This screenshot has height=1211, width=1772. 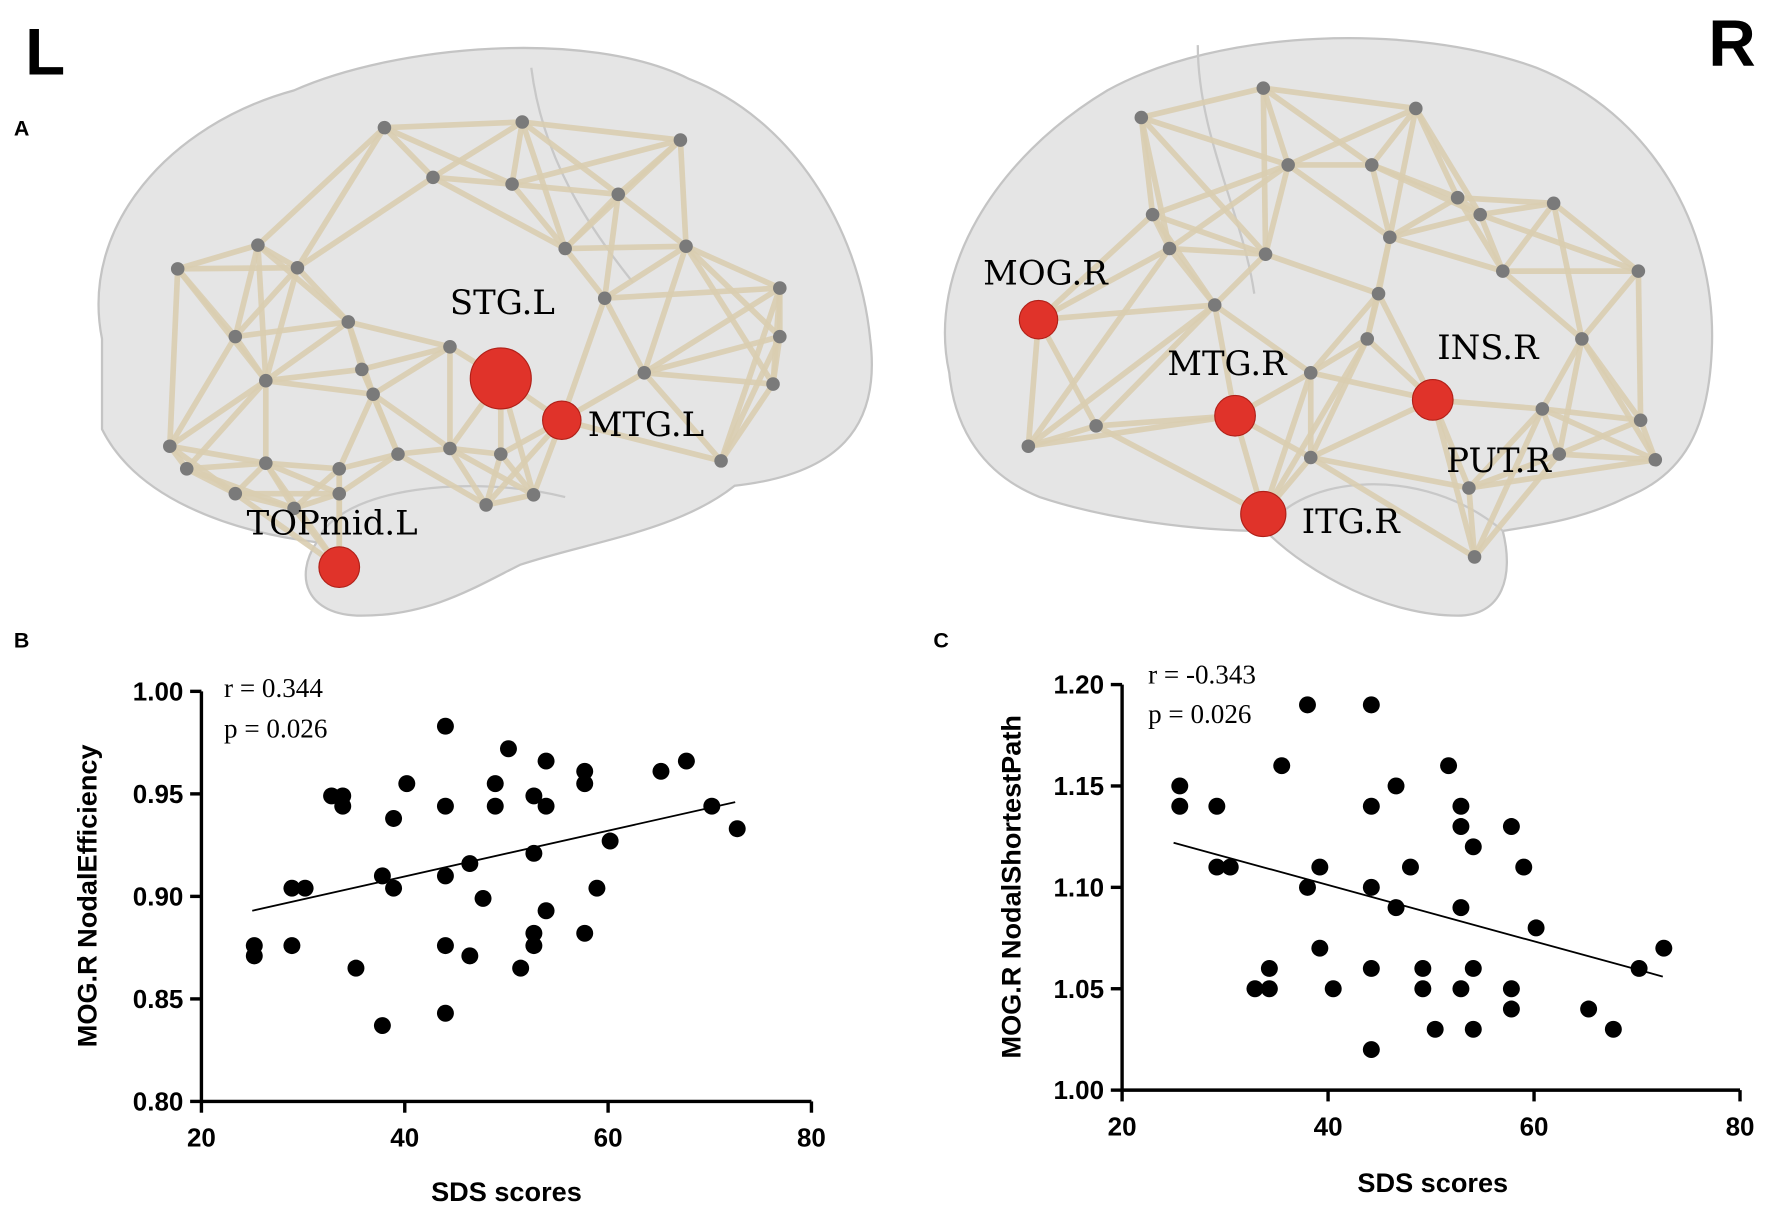 I want to click on regression-line, so click(x=494, y=856).